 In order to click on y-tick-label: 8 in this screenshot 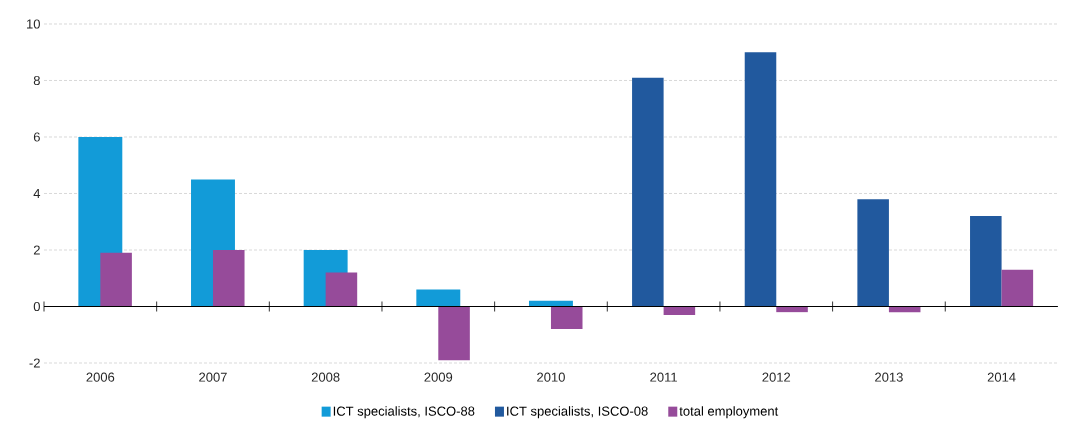, I will do `click(36, 80)`.